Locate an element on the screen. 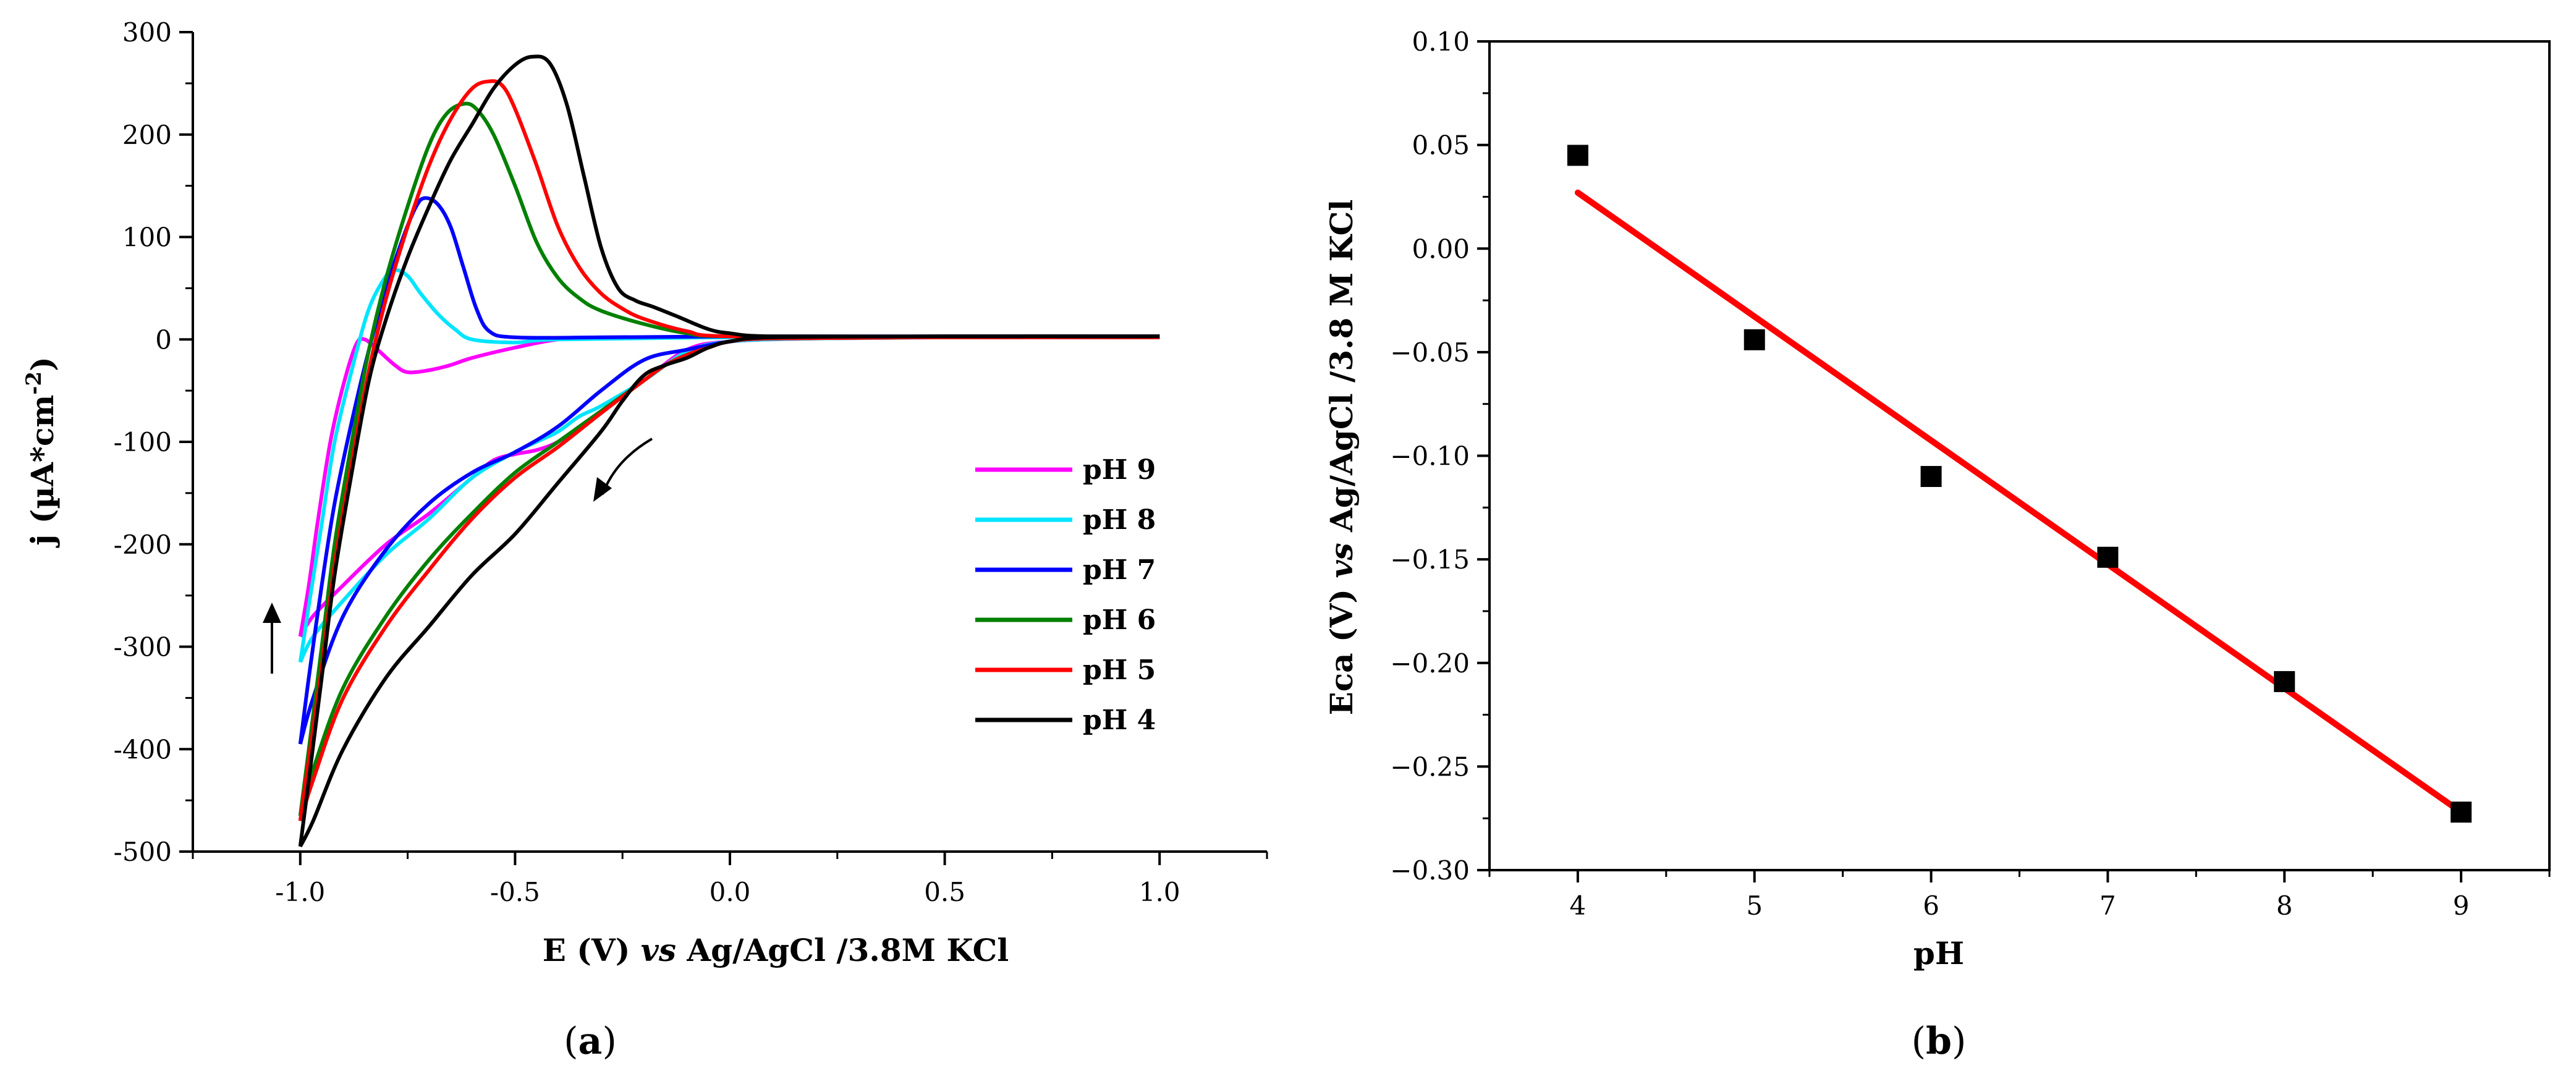  chart-a-x-axis-title: E (V) vs Ag/AgCl /3.8M KCl is located at coordinates (776, 950).